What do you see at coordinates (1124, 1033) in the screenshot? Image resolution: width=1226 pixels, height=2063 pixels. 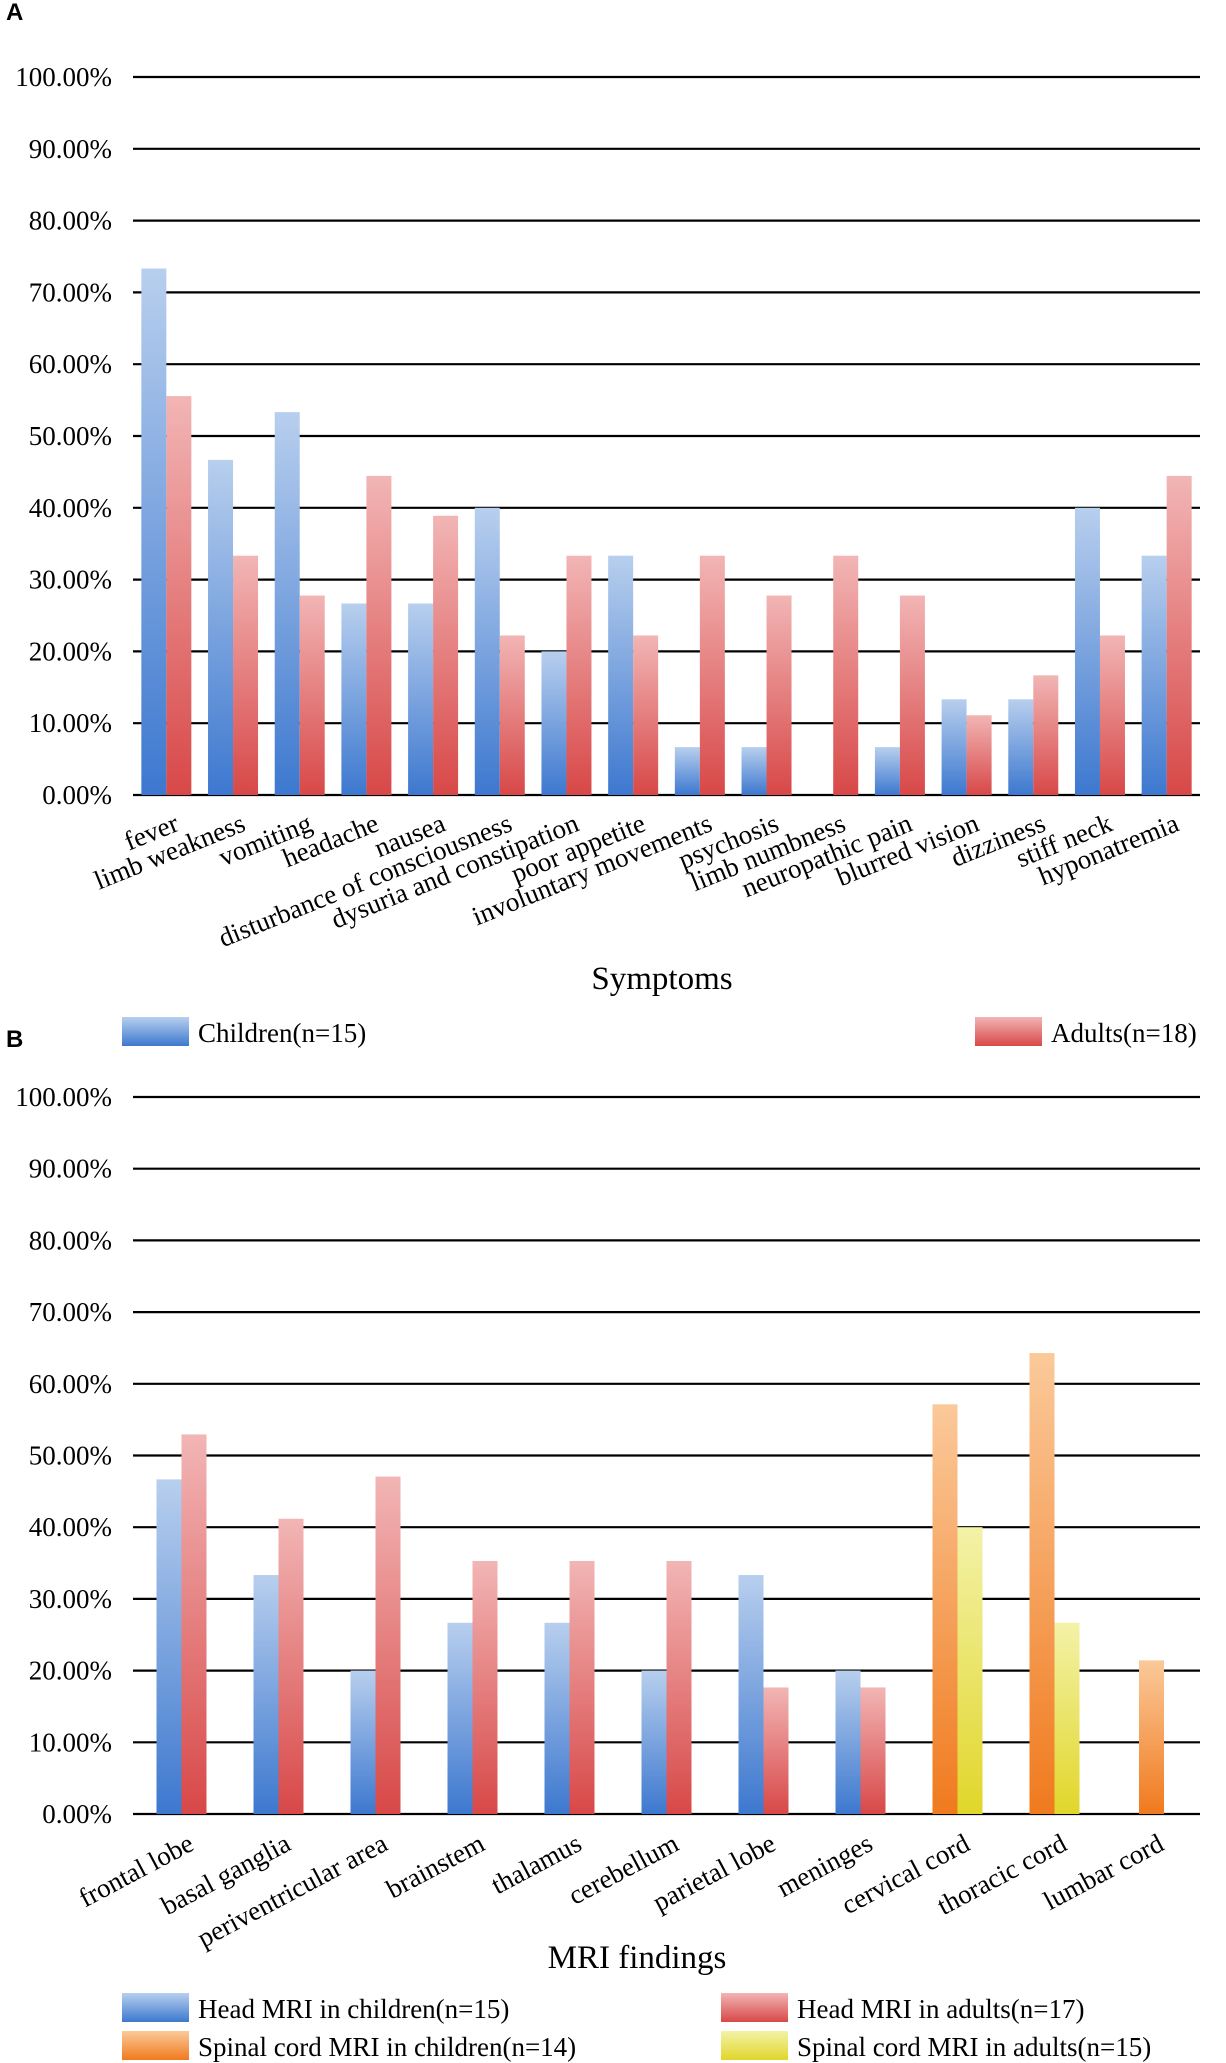 I see `legend-label: Adults(n=18)` at bounding box center [1124, 1033].